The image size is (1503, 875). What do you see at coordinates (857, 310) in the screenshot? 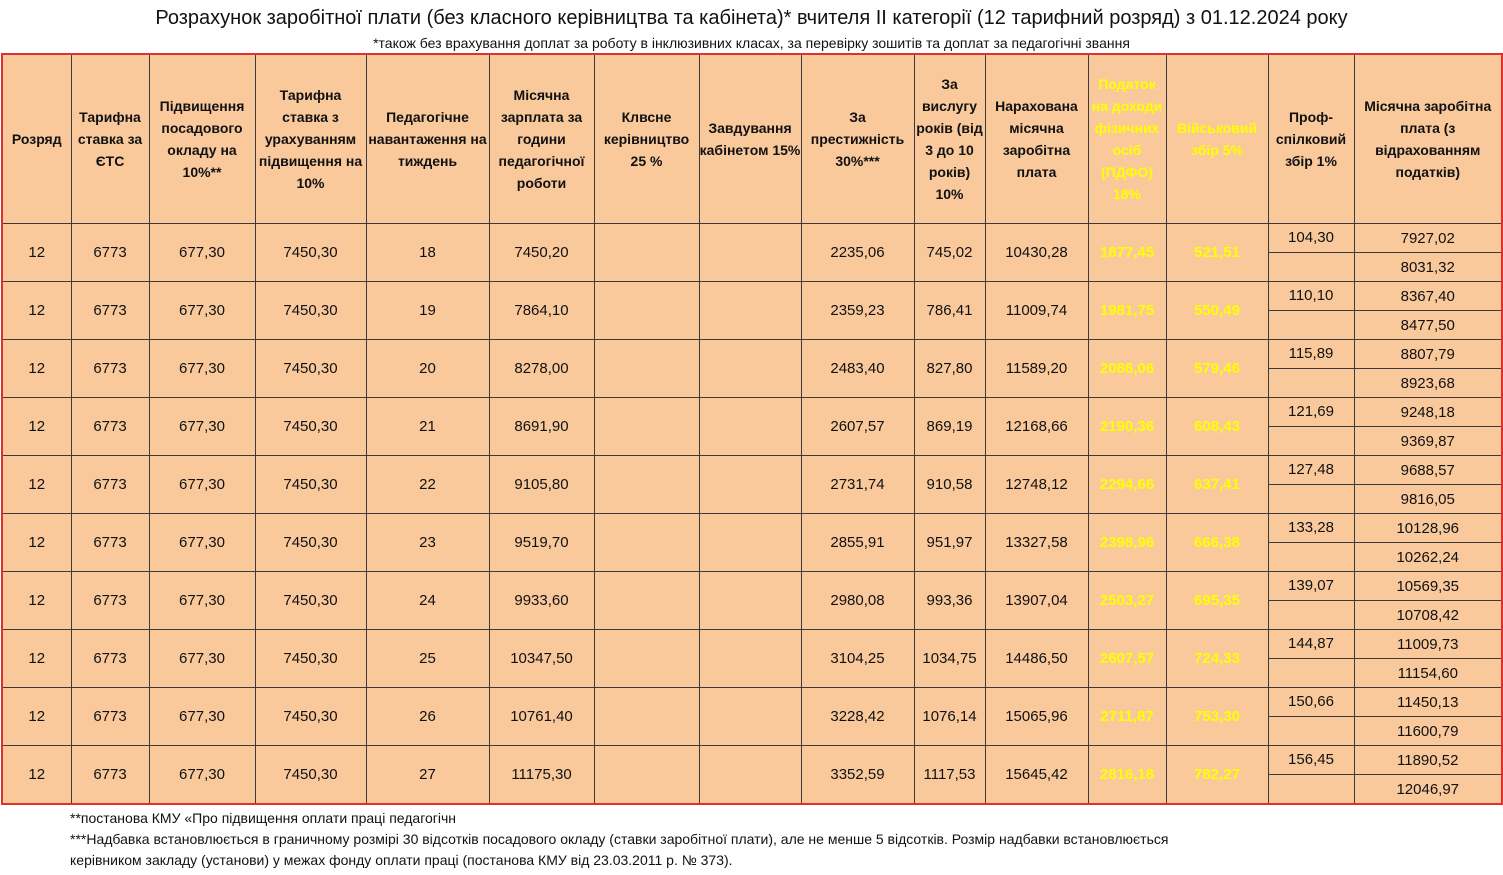
I see `cell-prestige: 2359,23` at bounding box center [857, 310].